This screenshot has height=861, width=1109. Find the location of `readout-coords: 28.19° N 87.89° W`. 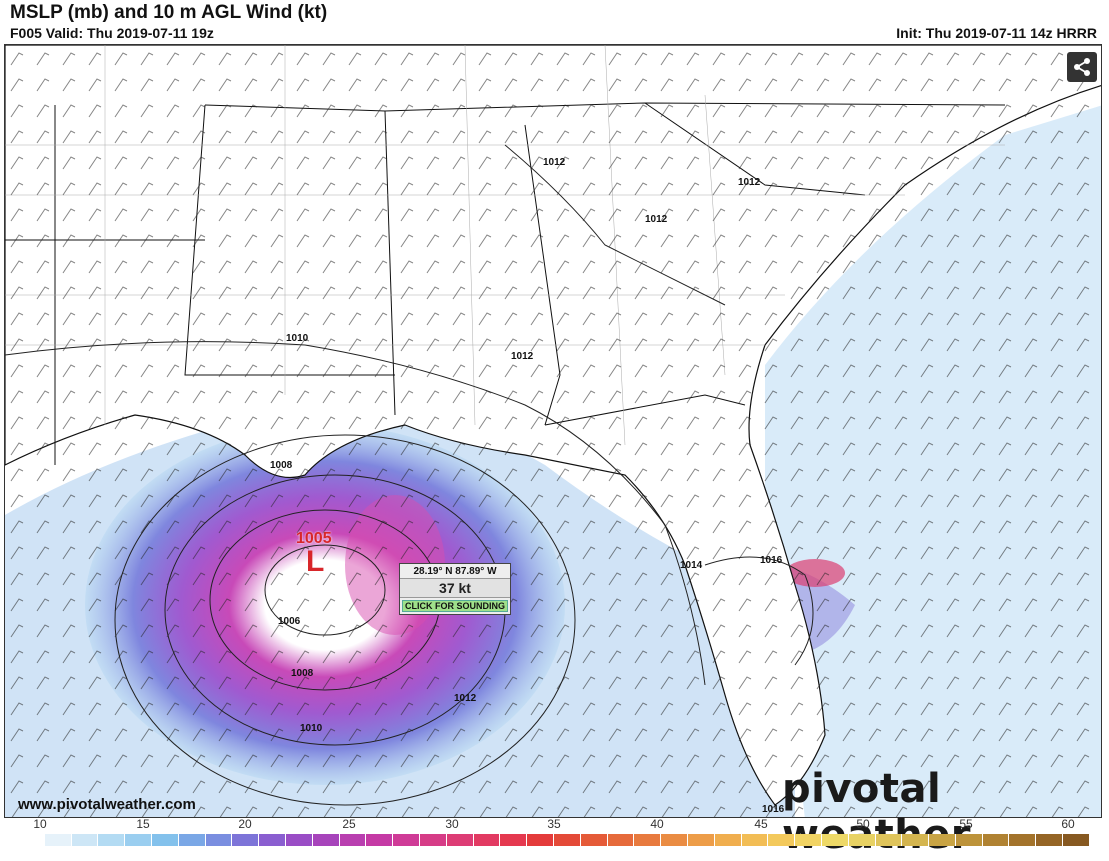

readout-coords: 28.19° N 87.89° W is located at coordinates (455, 571).